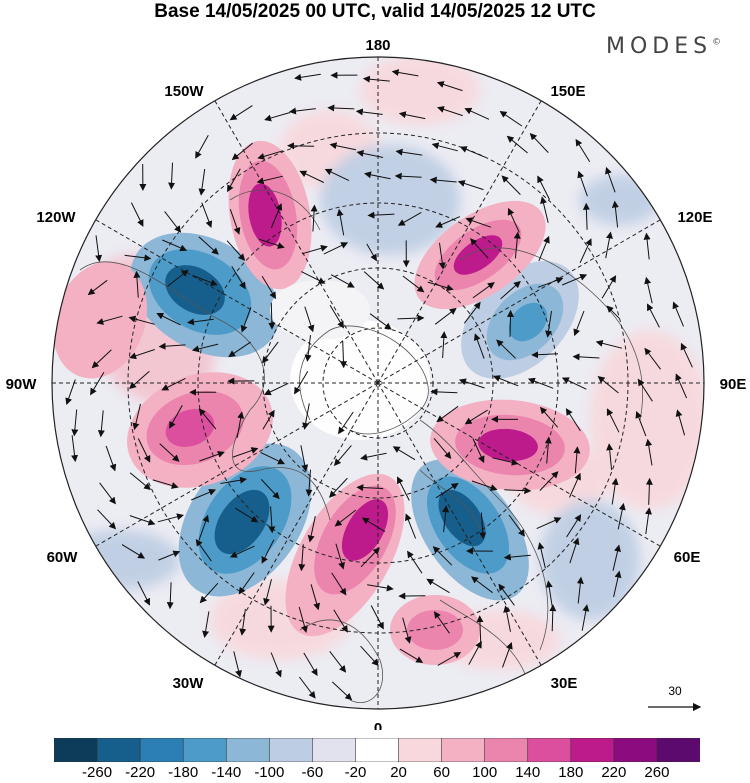 This screenshot has height=783, width=750. Describe the element at coordinates (485, 772) in the screenshot. I see `colorbar-tick-label: 100` at that location.